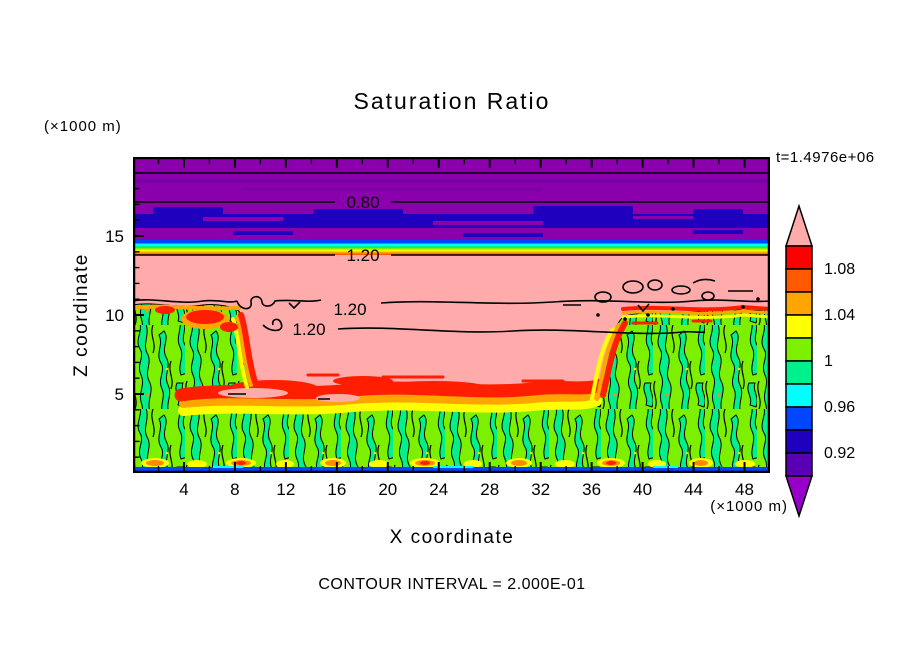 The width and height of the screenshot is (904, 654). I want to click on x-tick-label: 8, so click(235, 489).